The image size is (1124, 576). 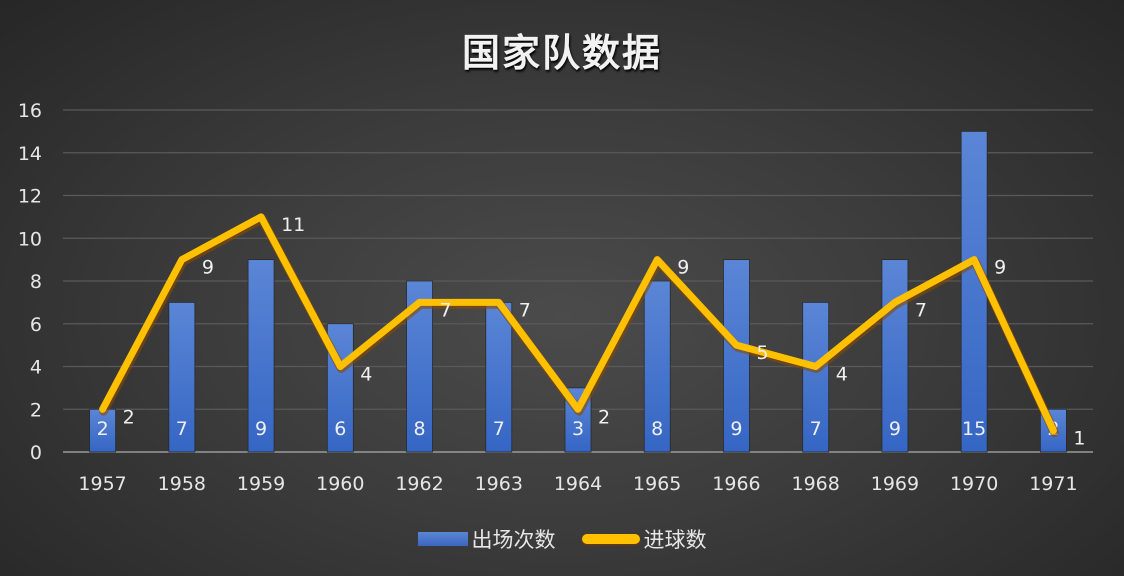 I want to click on chart-title: 国家队数据, so click(x=561, y=53).